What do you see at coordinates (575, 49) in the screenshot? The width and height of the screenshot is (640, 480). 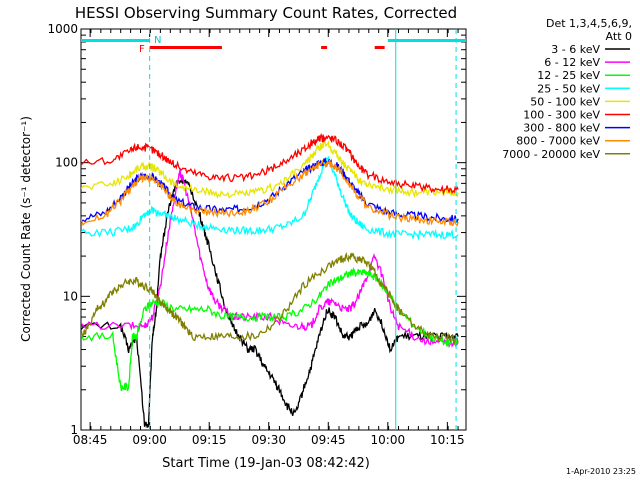 I see `legend-label: 3 - 6 keV` at bounding box center [575, 49].